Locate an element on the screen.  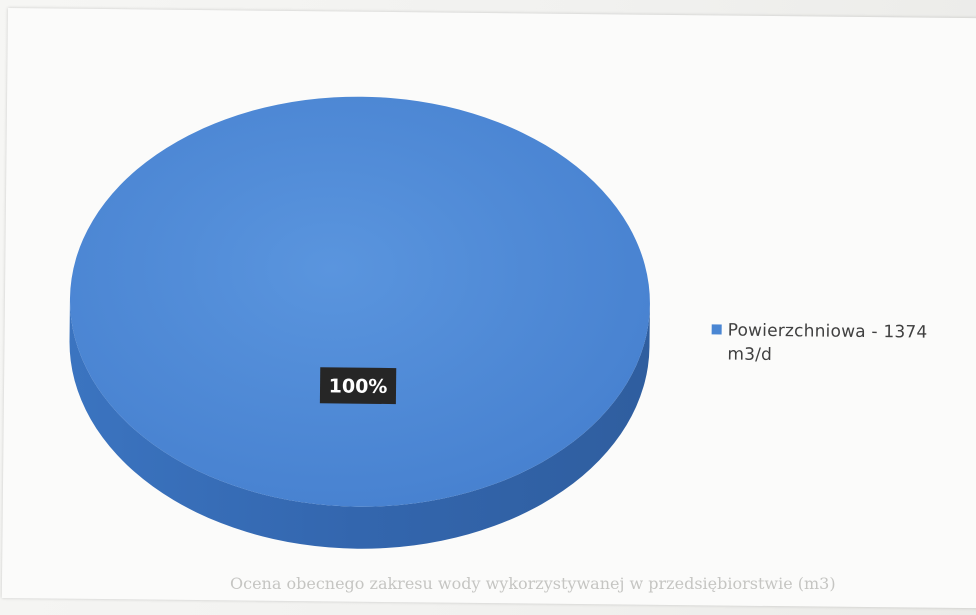
legend-label: Powierzchniowa - 1374 m3/d is located at coordinates (827, 343).